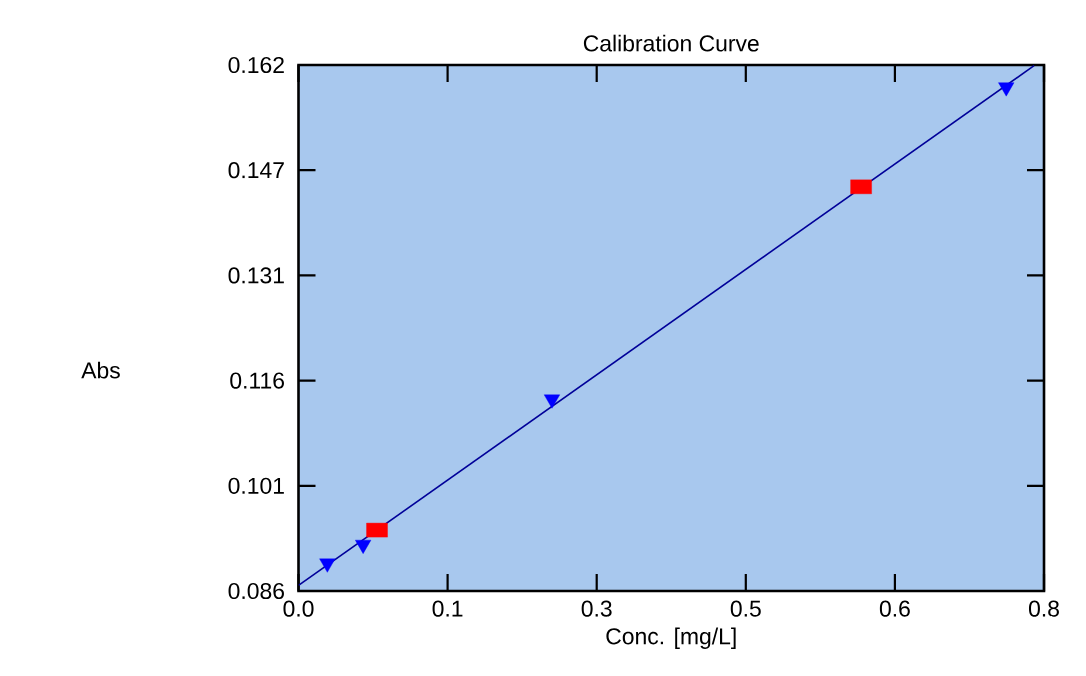 This screenshot has height=676, width=1086. I want to click on x-tick-label: 0.3, so click(596, 608).